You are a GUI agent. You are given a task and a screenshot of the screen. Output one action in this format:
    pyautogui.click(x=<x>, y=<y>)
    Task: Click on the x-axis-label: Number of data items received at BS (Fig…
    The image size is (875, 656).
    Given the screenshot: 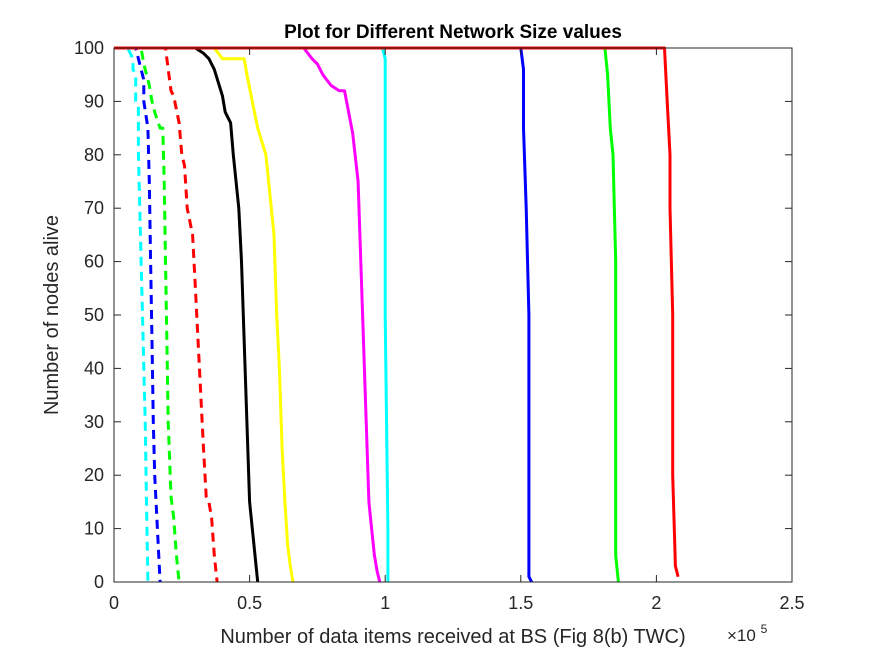 What is the action you would take?
    pyautogui.click(x=452, y=637)
    